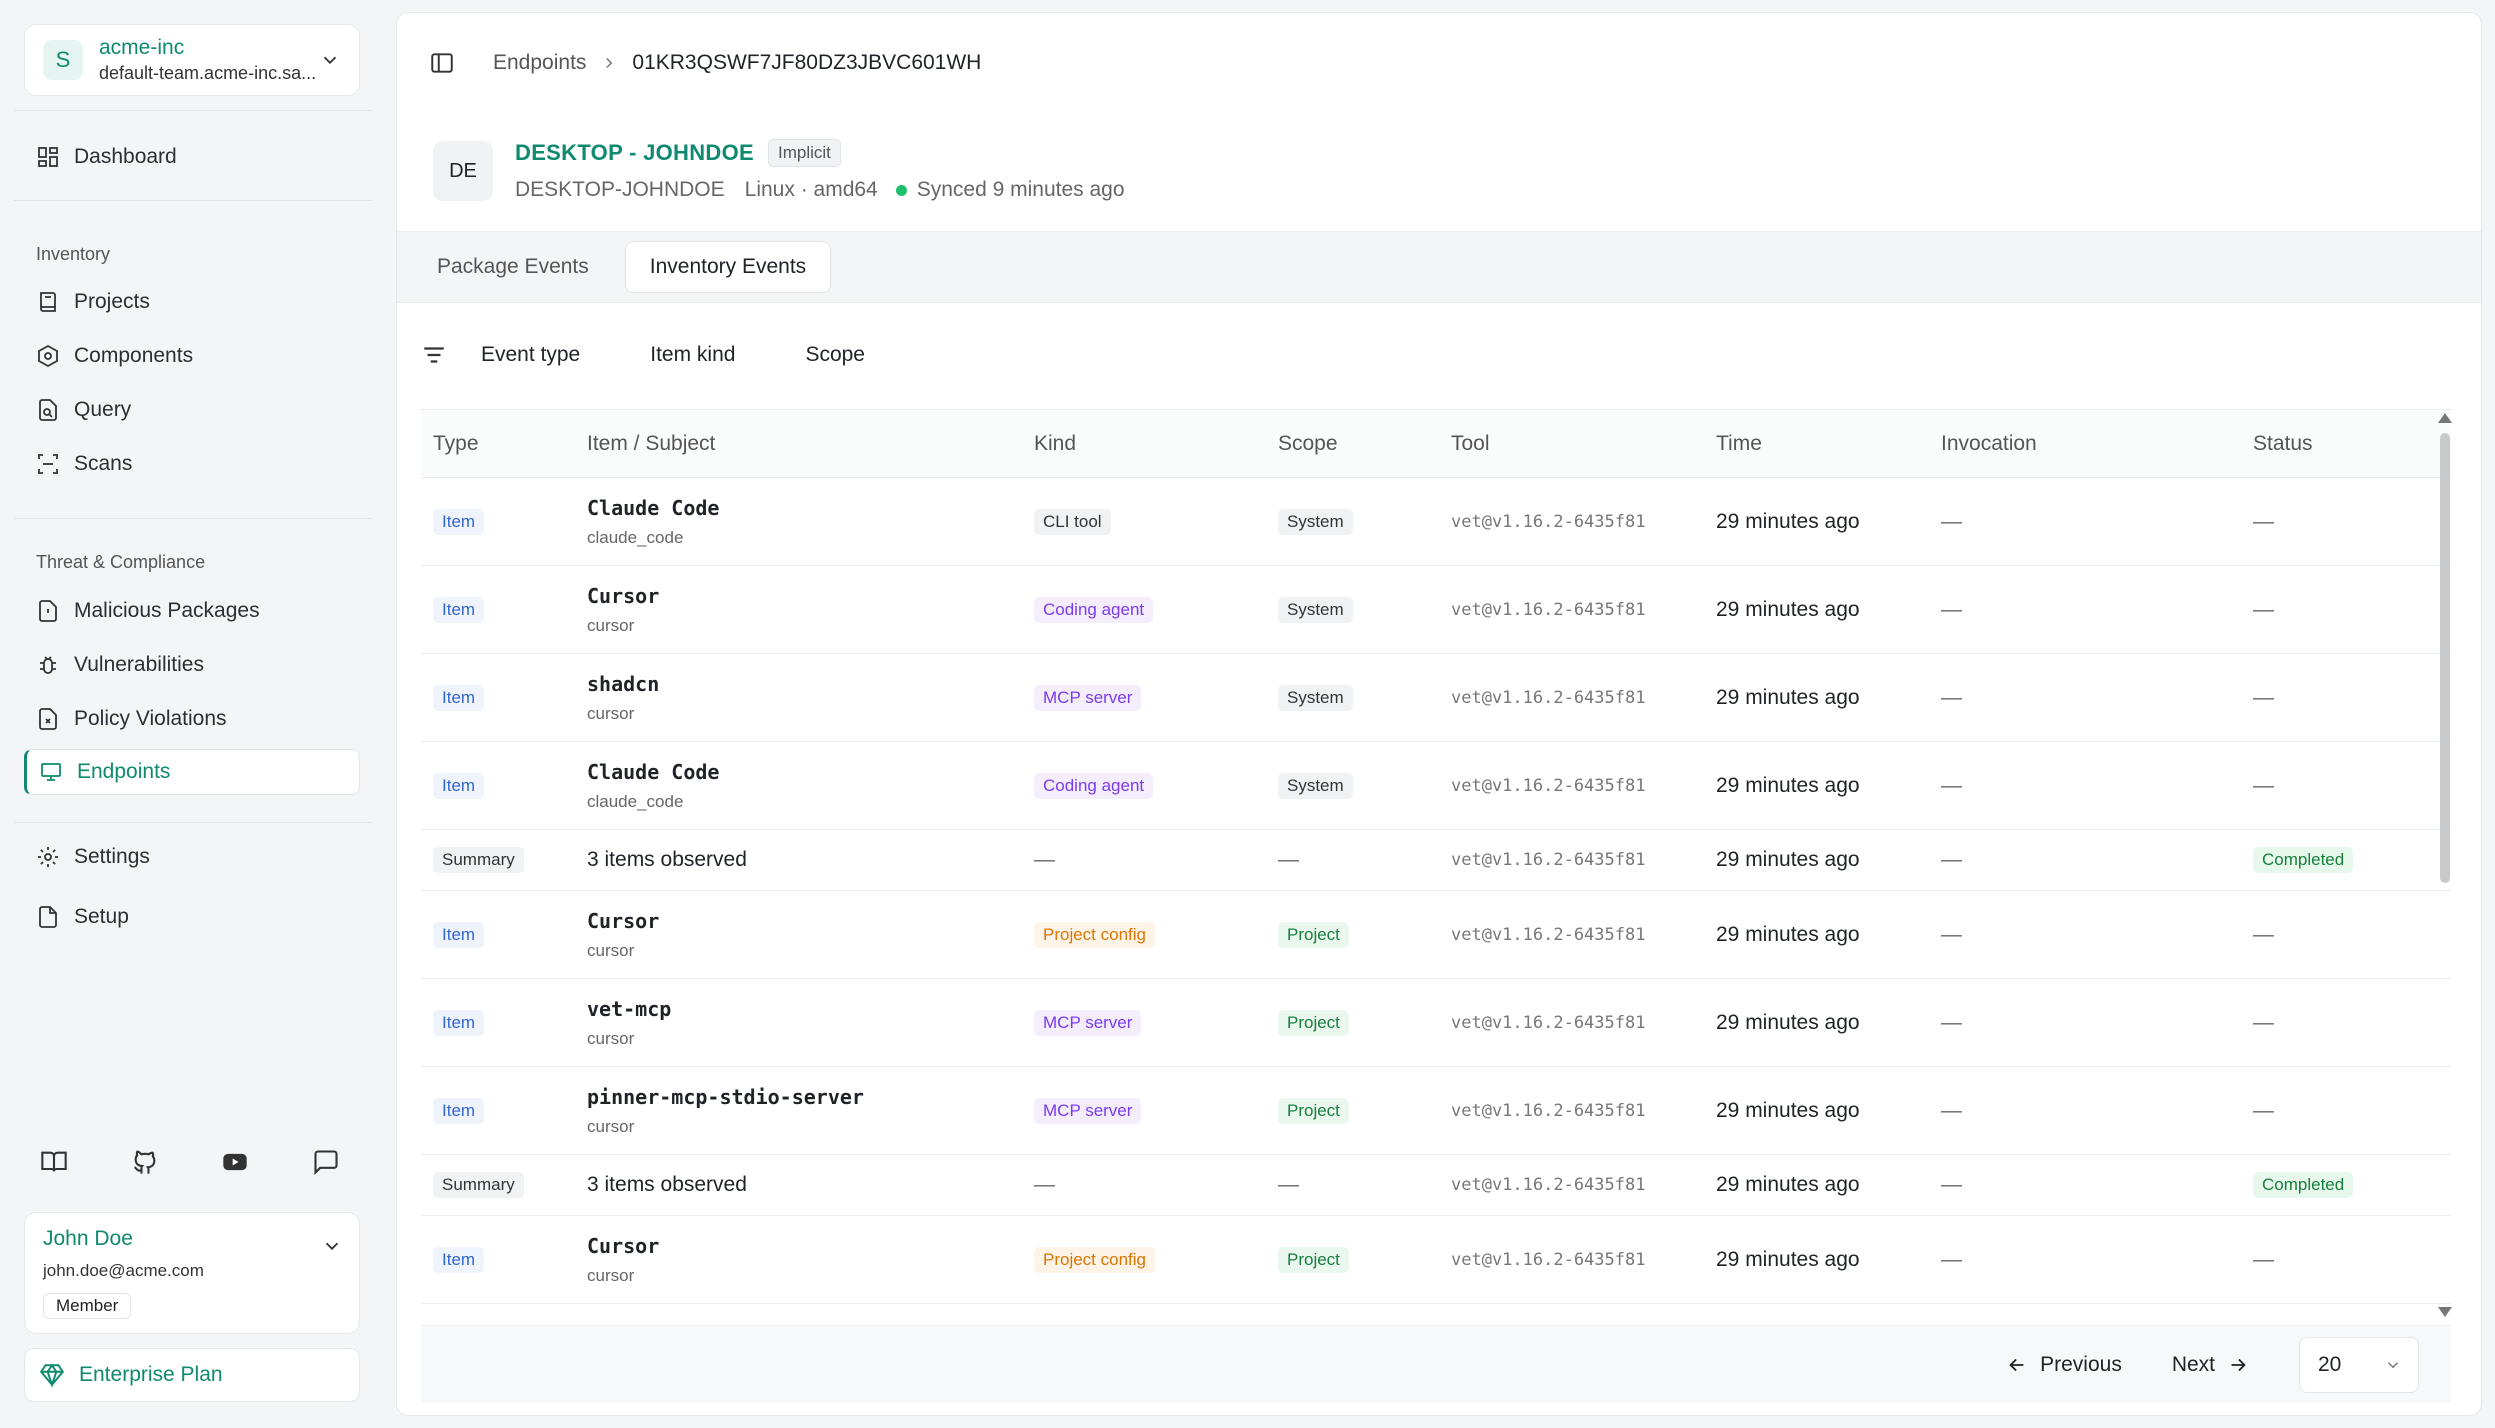 The image size is (2495, 1428). What do you see at coordinates (123, 1270) in the screenshot?
I see `user-email: john.doe@acme.com` at bounding box center [123, 1270].